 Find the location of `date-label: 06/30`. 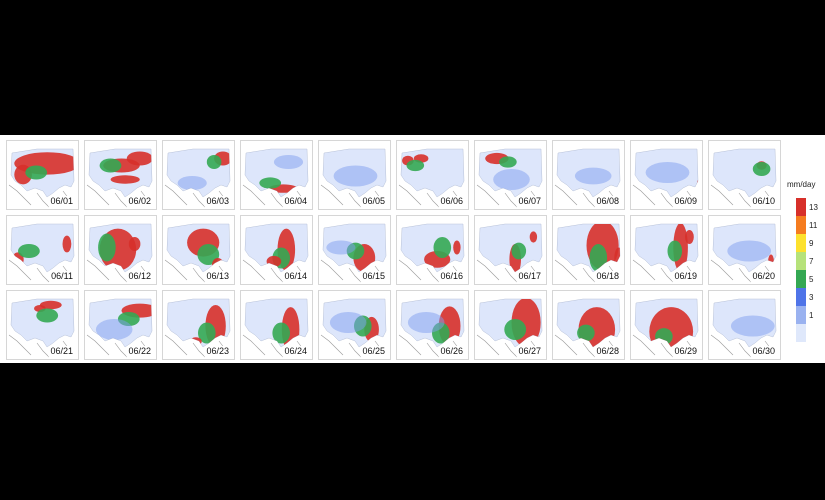

date-label: 06/30 is located at coordinates (763, 351).